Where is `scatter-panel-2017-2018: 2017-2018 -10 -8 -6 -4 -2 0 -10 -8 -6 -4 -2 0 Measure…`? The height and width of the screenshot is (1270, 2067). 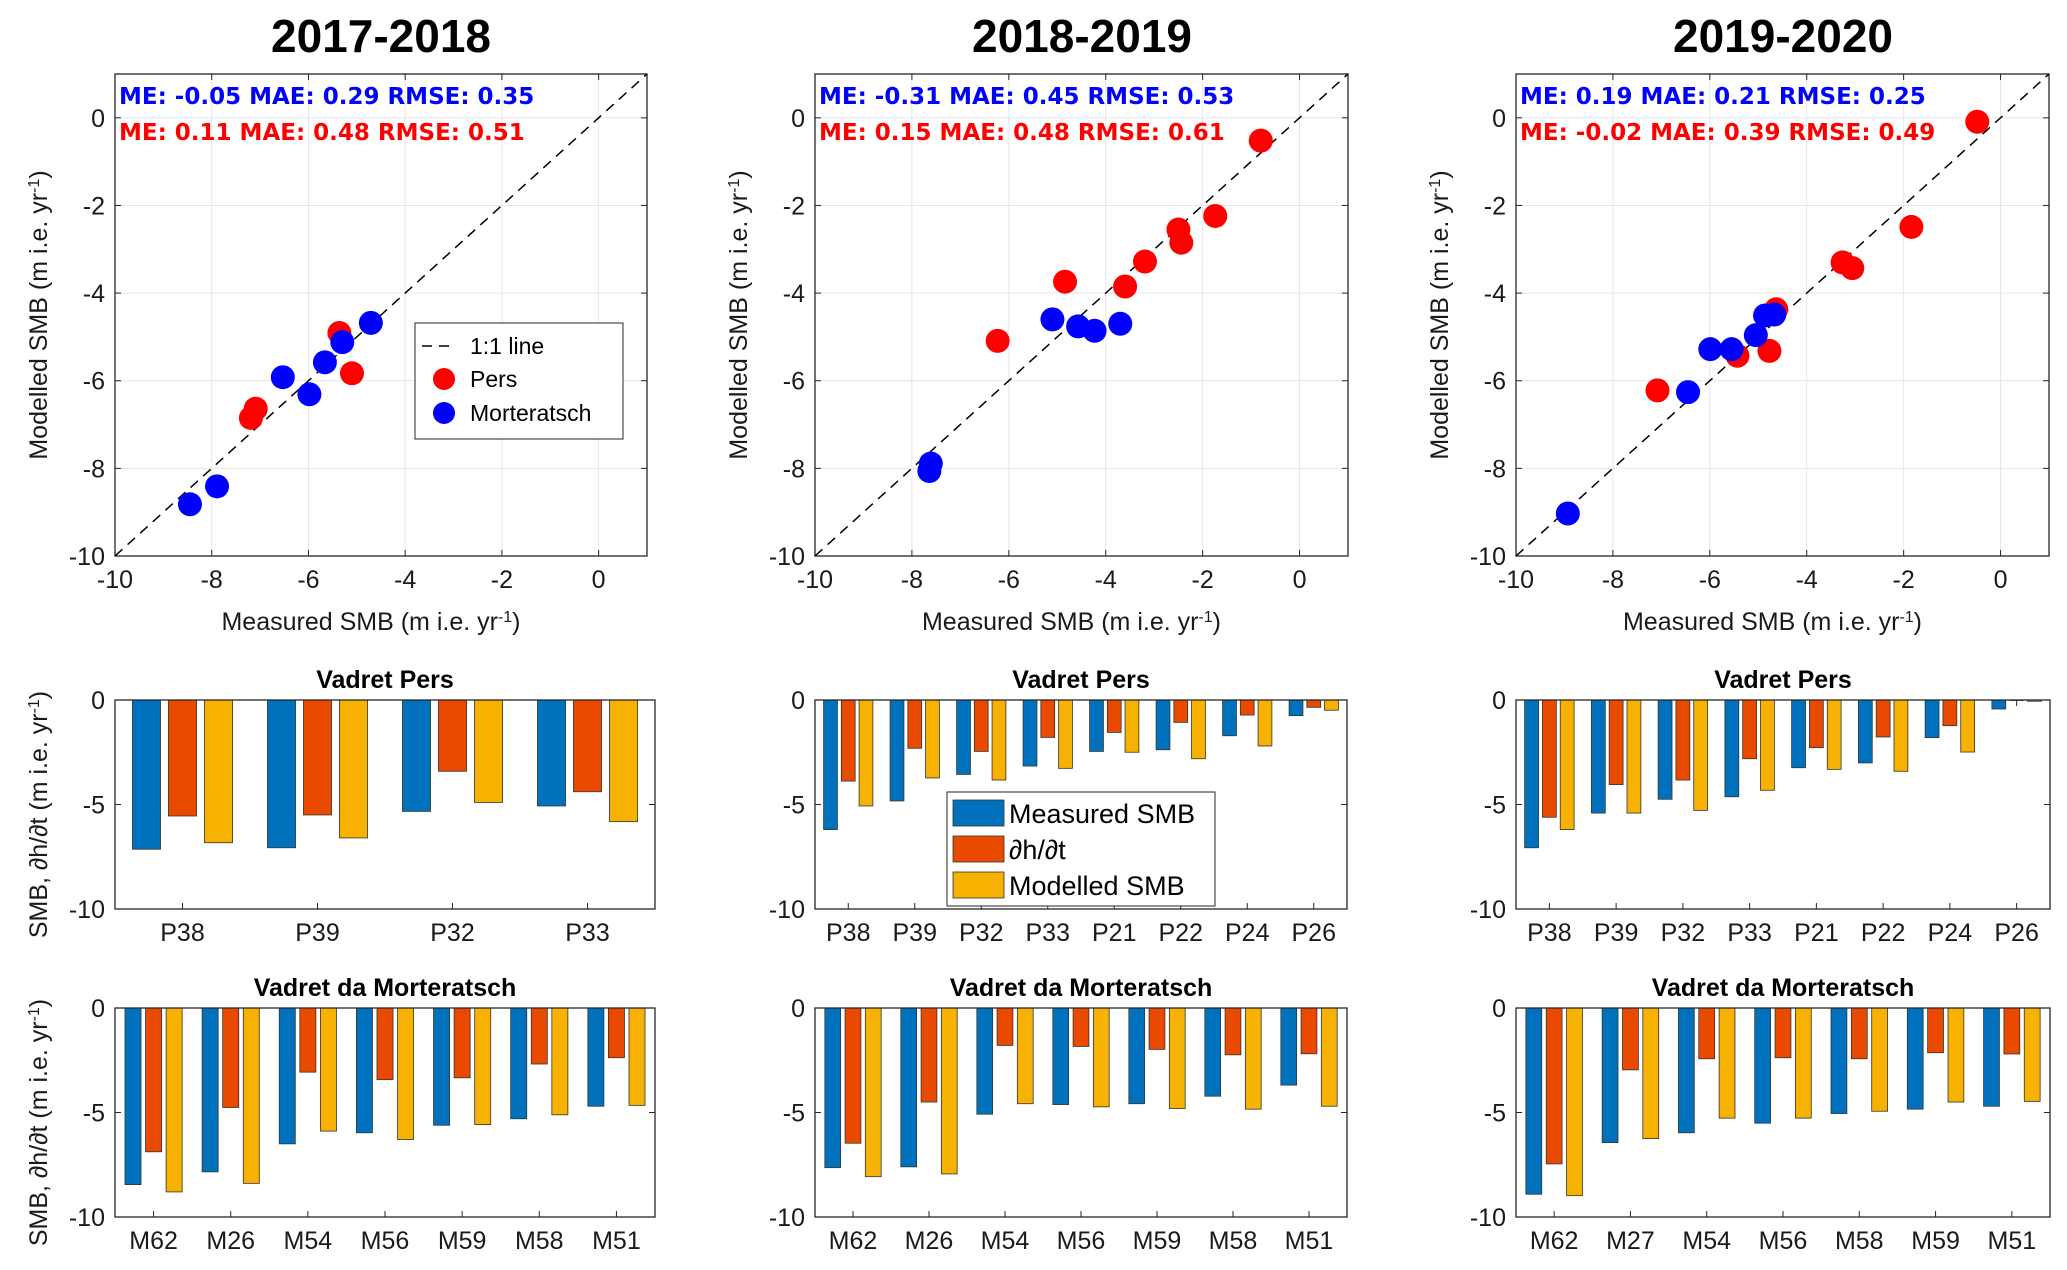
scatter-panel-2017-2018: 2017-2018 -10 -8 -6 -4 -2 0 -10 -8 -6 -4 -2 0 Measure… is located at coordinates (336, 323).